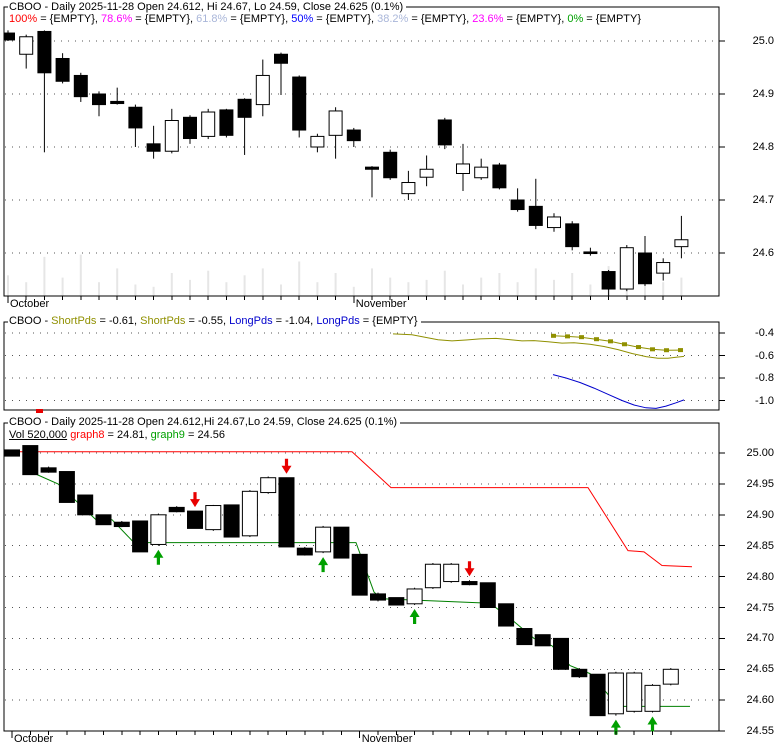 Image resolution: width=780 pixels, height=745 pixels. Describe the element at coordinates (488, 19) in the screenshot. I see `fib-level-part: 23.6%` at that location.